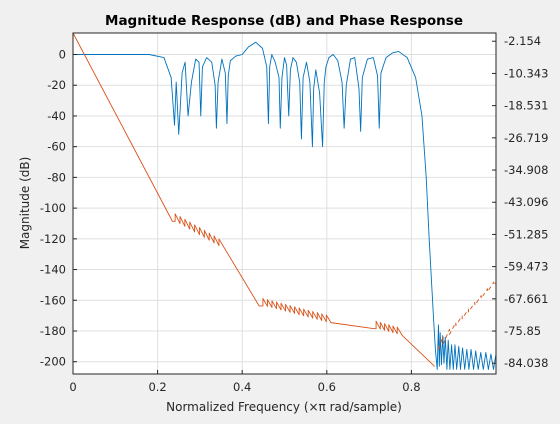  What do you see at coordinates (25, 203) in the screenshot?
I see `y-axis-label: Magnitude (dB)` at bounding box center [25, 203].